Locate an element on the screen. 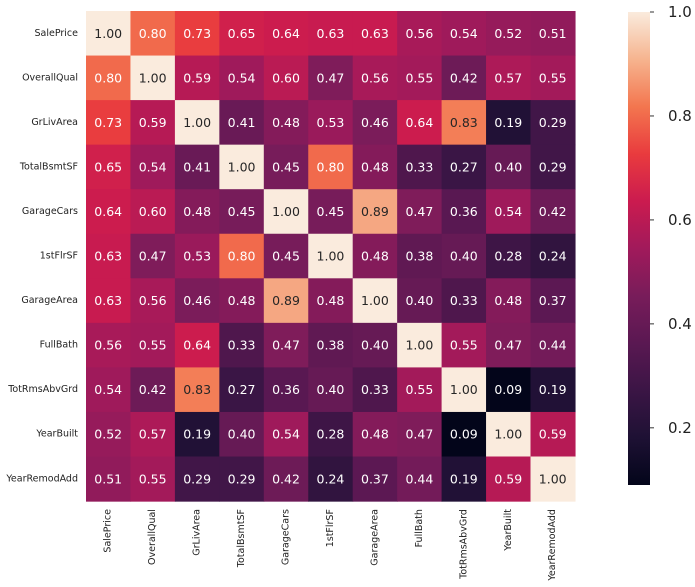 Image resolution: width=695 pixels, height=587 pixels. colorbar-tick-label: 0.2 is located at coordinates (680, 428).